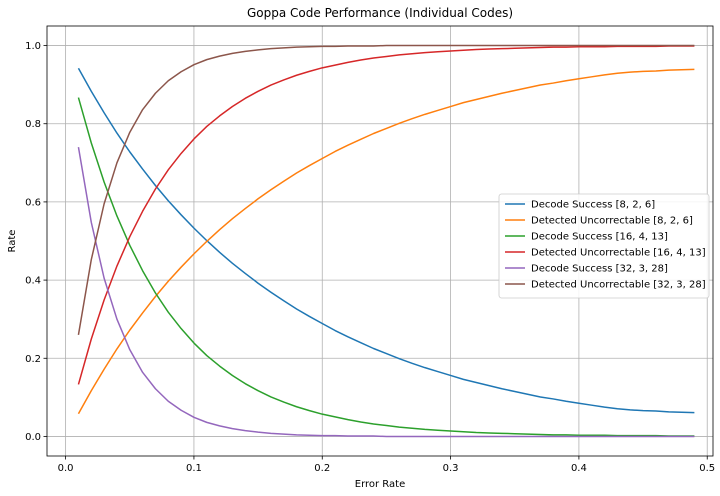  Describe the element at coordinates (618, 253) in the screenshot. I see `legend-label-3: Detected Uncorrectable [16, 4, 13]` at that location.